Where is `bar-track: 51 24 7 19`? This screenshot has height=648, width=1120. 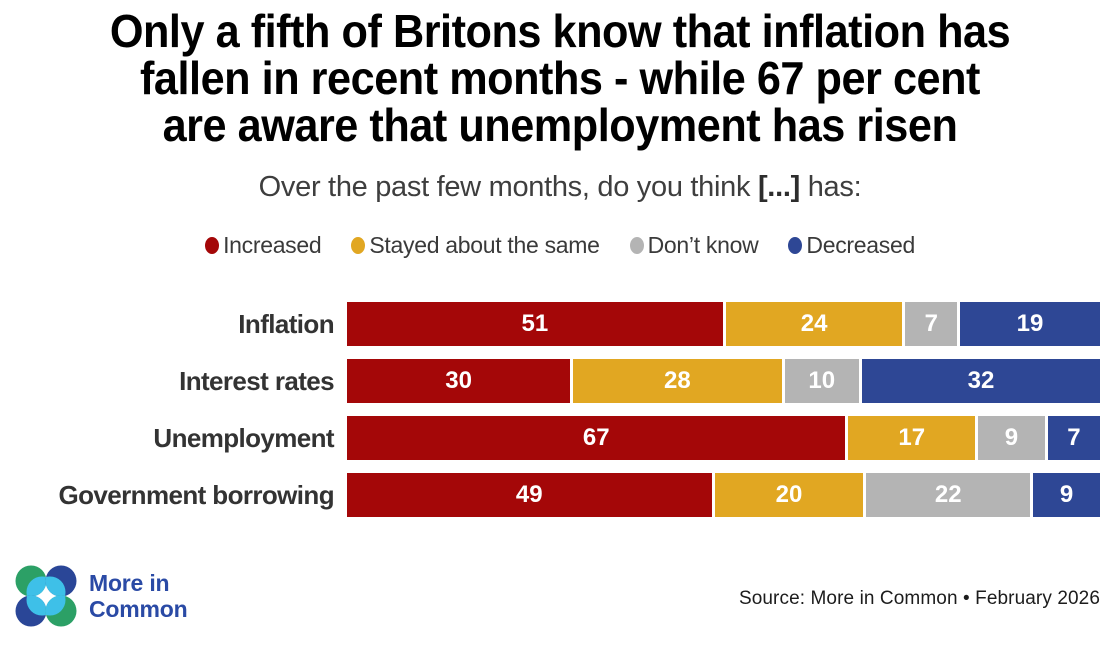
bar-track: 51 24 7 19 is located at coordinates (723, 324).